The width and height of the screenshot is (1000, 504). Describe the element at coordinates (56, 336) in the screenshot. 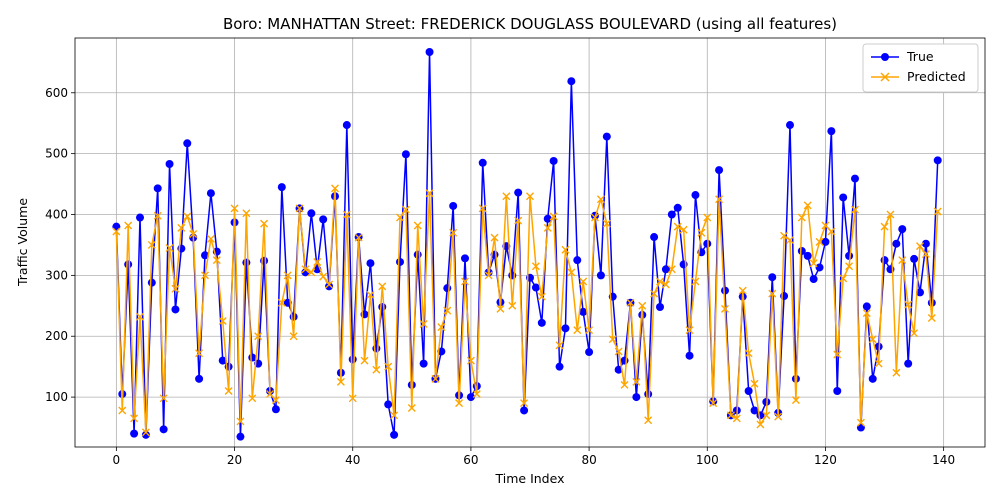

I see `y-tick-label: 200` at that location.